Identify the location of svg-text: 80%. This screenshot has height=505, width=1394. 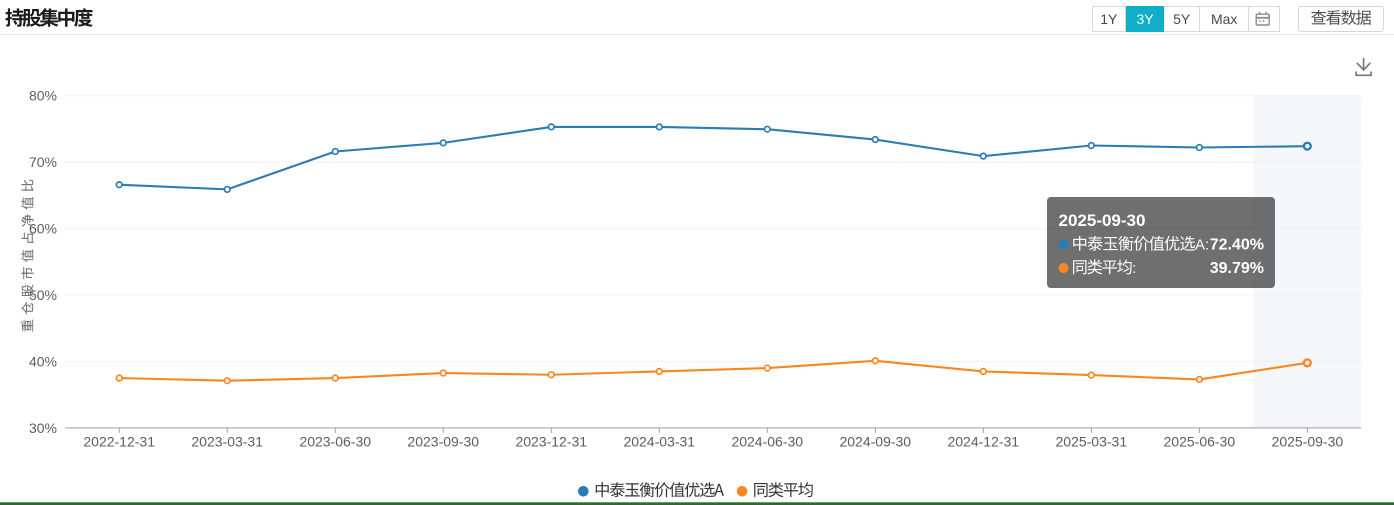
(43, 96).